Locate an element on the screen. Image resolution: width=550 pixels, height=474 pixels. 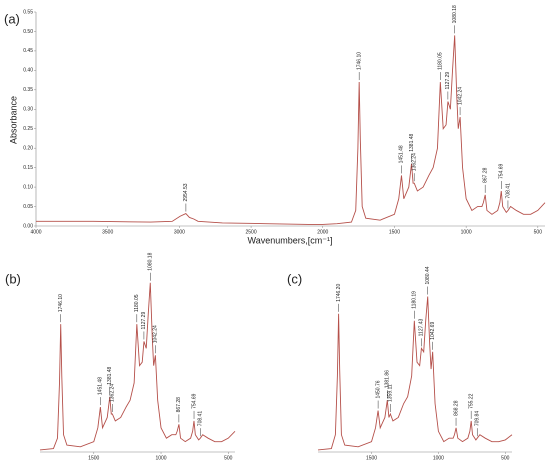
y-tick-label: 0.50 is located at coordinates (28, 32).